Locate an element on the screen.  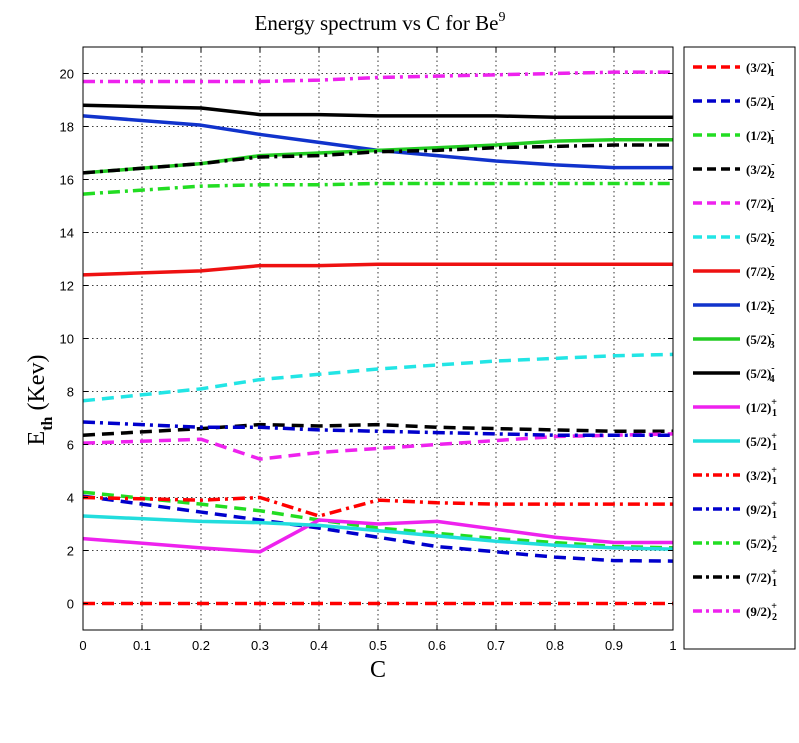
legend-label: (1/2)-1 is located at coordinates (760, 136).